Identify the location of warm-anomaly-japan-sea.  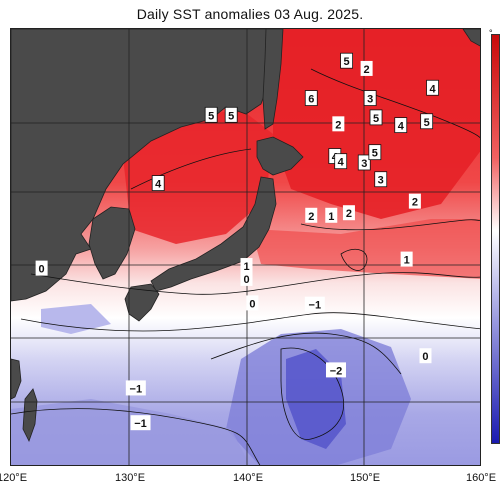
(197, 176).